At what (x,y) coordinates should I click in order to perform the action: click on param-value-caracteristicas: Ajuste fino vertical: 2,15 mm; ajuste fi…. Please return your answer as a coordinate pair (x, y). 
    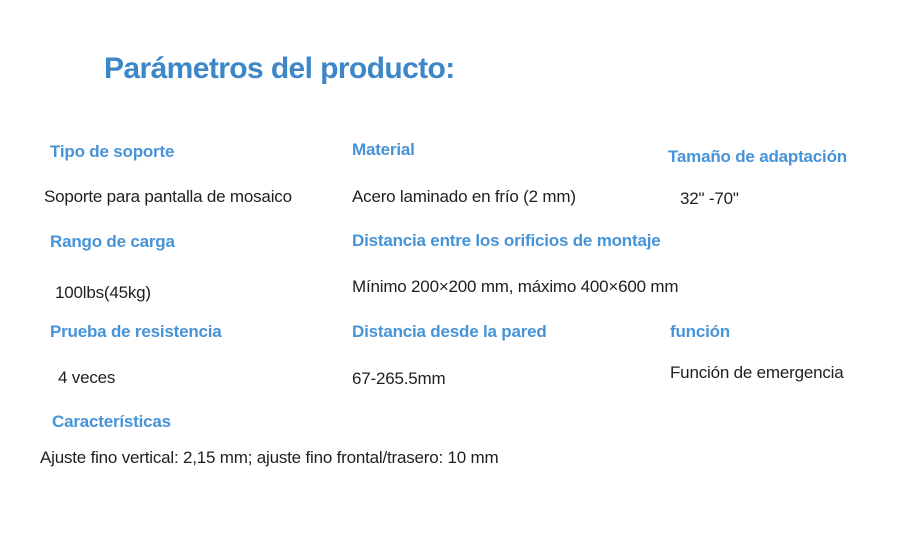
    Looking at the image, I should click on (269, 457).